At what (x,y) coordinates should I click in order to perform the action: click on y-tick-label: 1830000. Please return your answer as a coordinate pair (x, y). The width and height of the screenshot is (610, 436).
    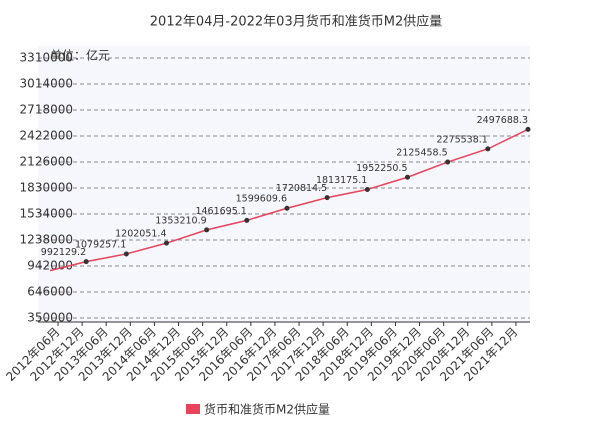
    Looking at the image, I should click on (46, 188).